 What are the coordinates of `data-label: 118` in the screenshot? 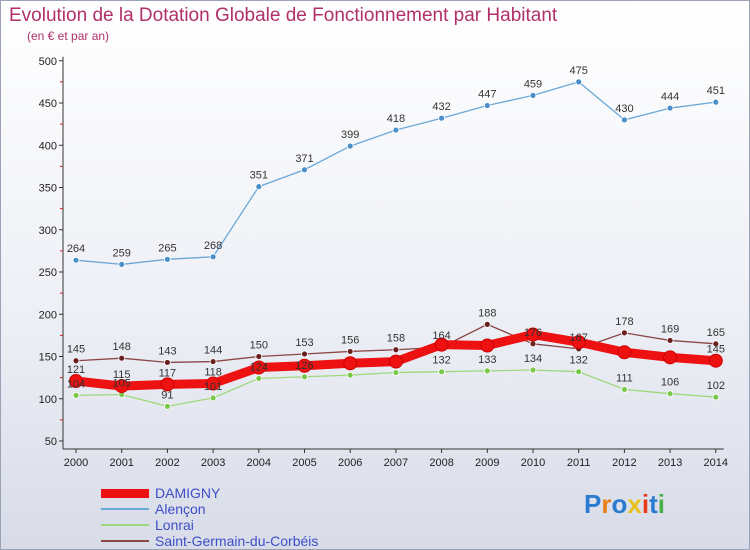 It's located at (213, 373).